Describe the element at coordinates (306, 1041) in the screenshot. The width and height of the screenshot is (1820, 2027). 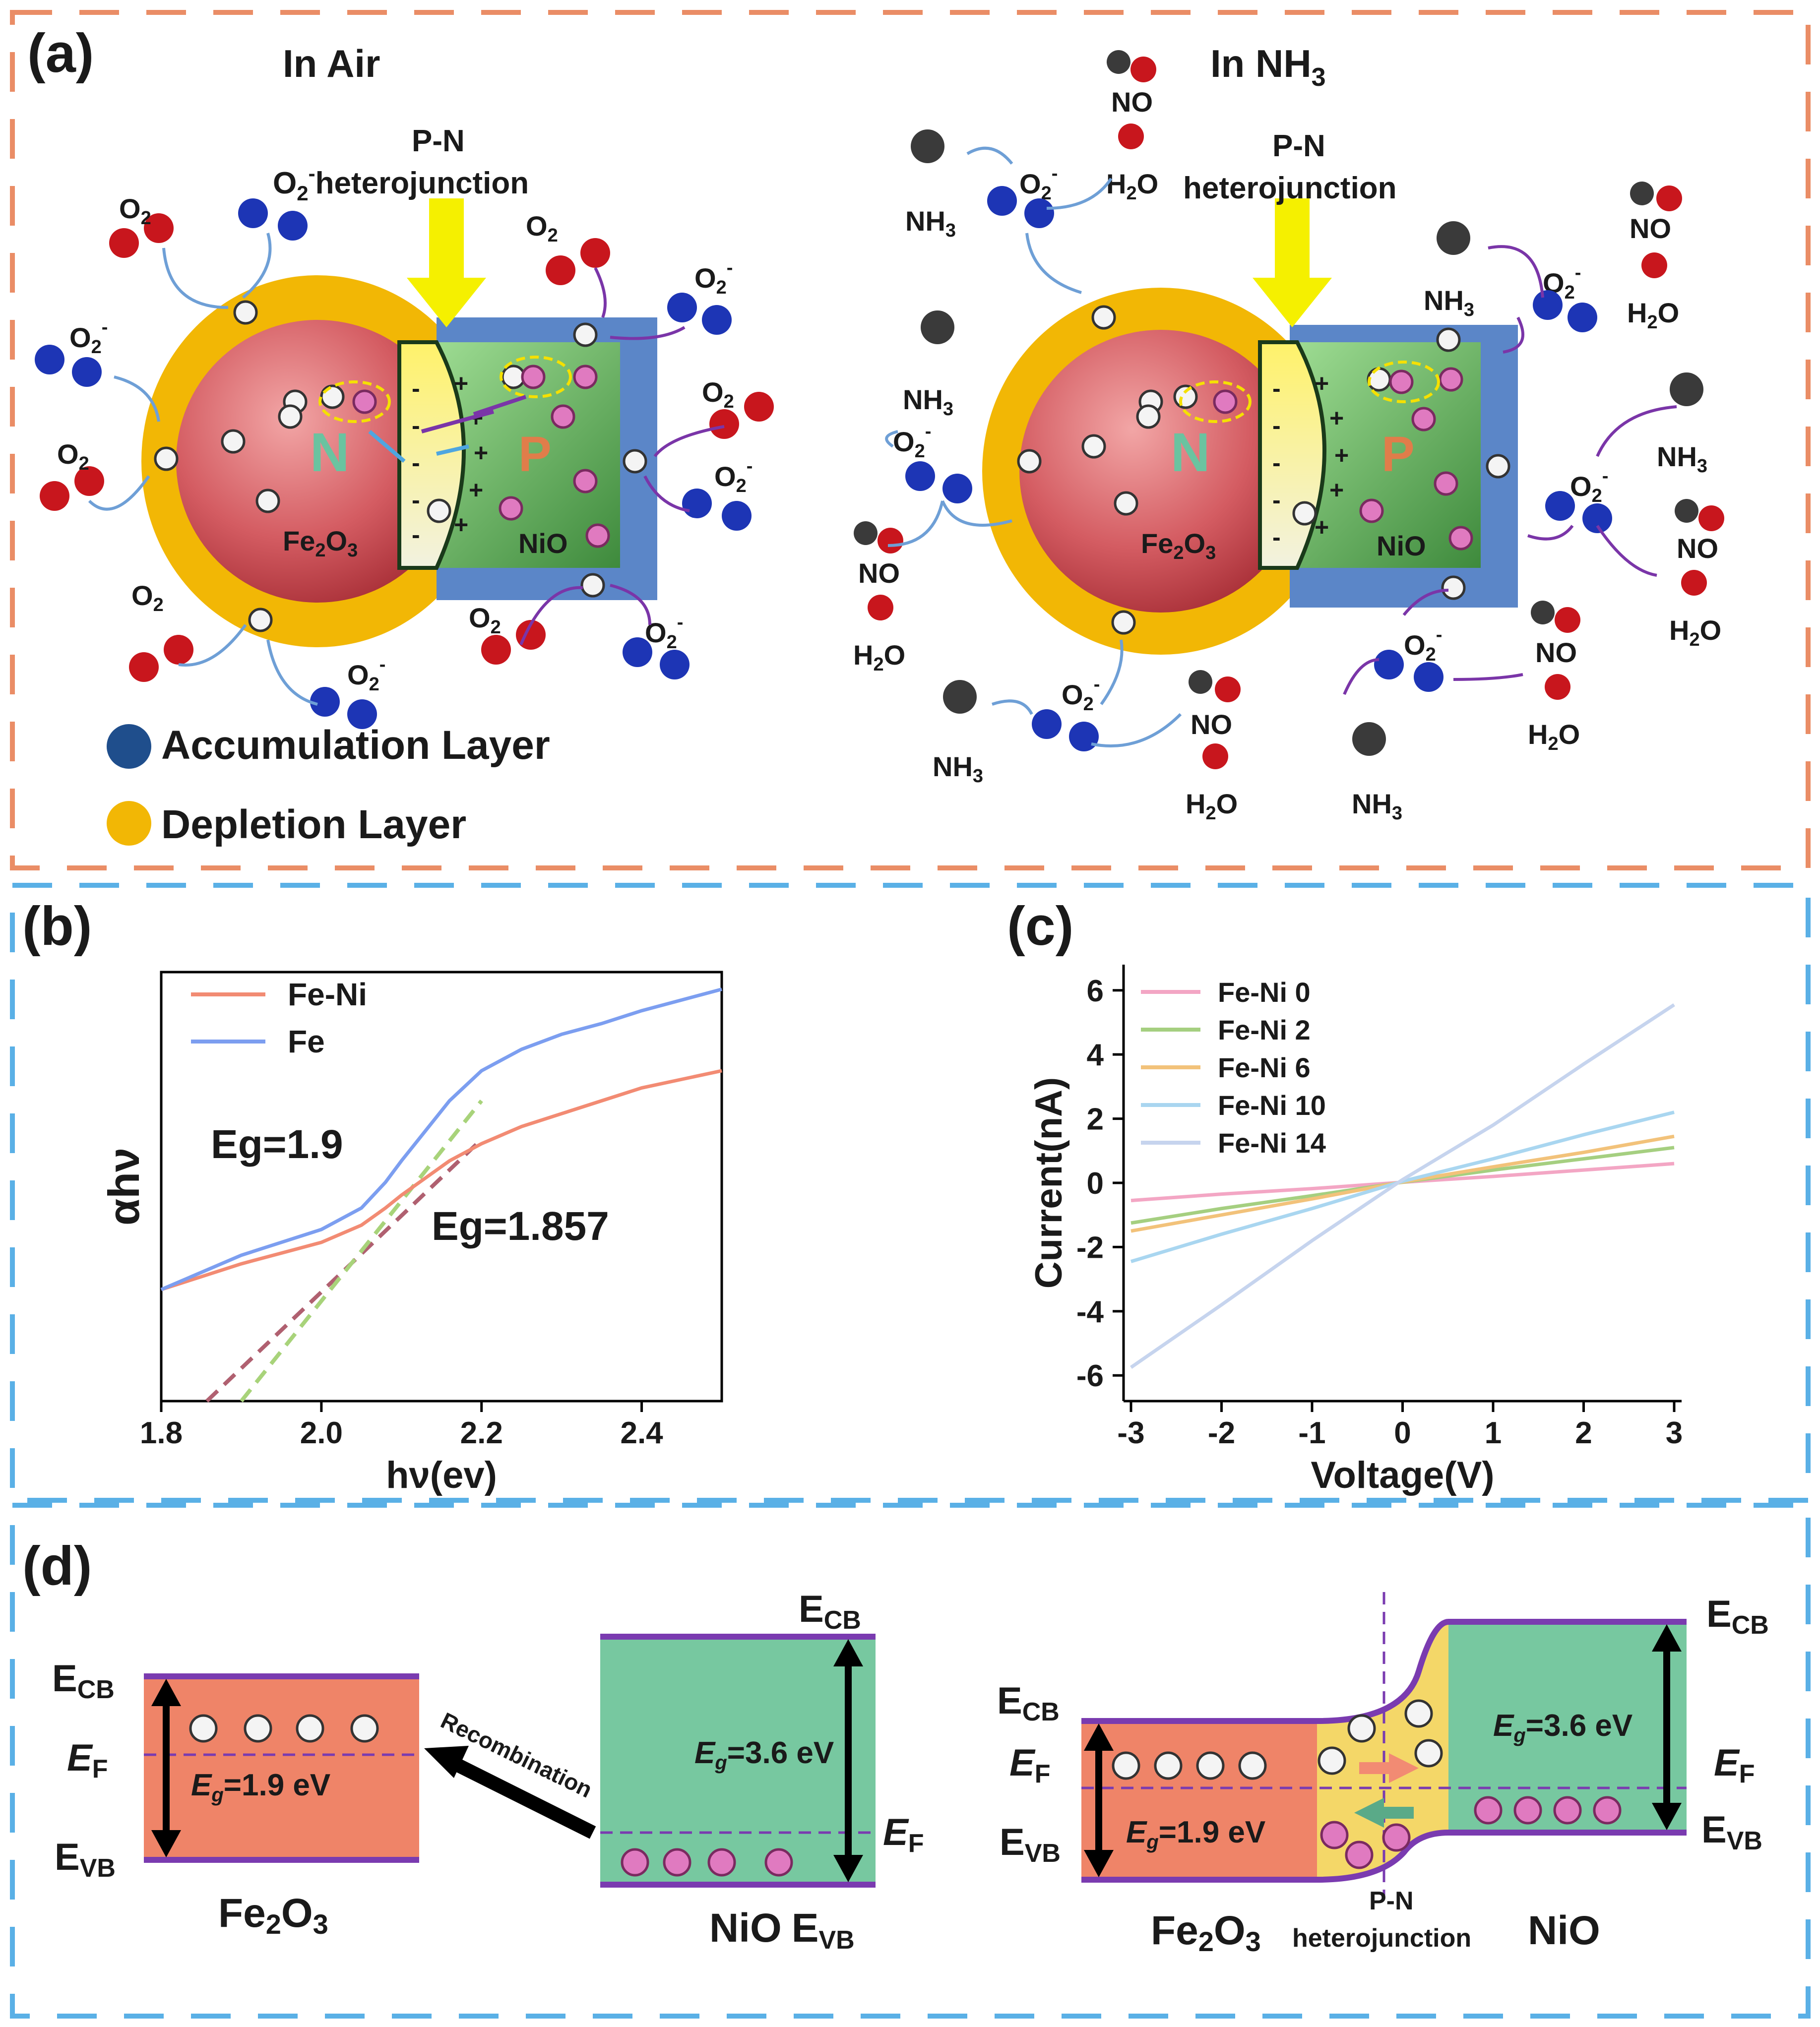
I see `legend-label: Fe` at that location.